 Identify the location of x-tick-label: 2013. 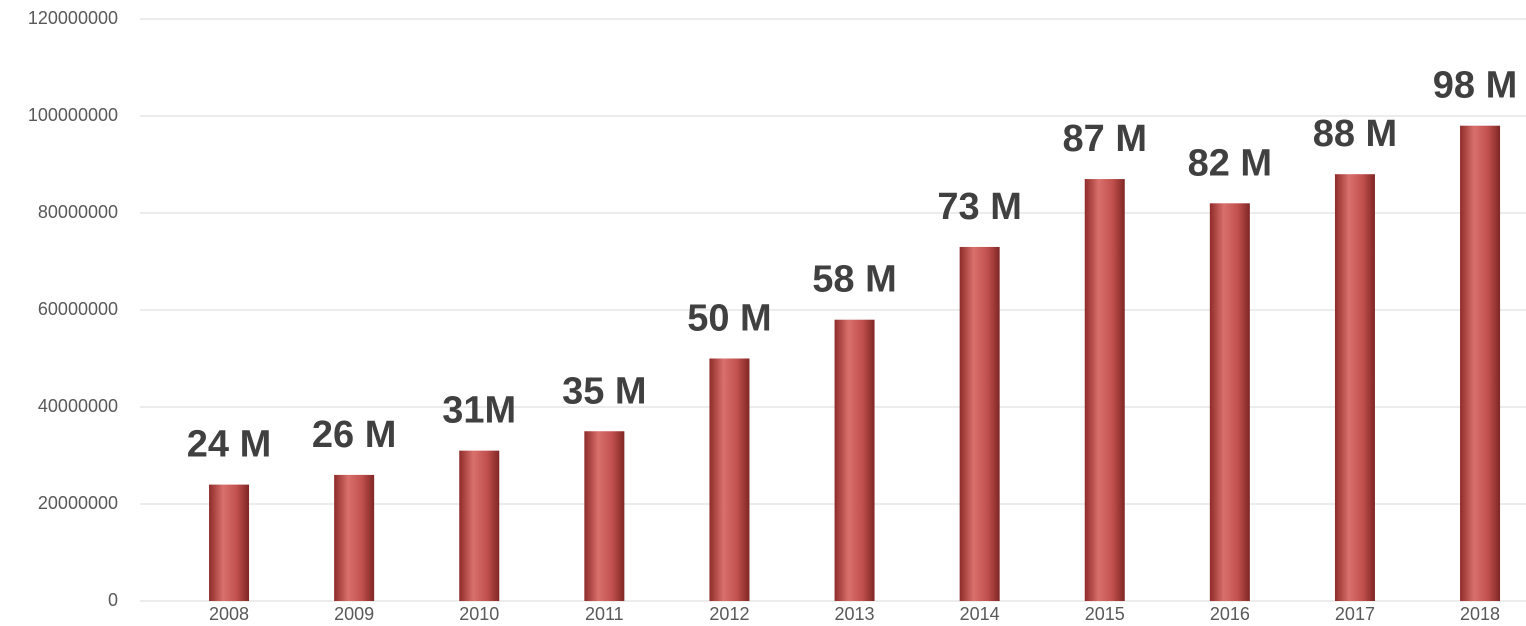
(855, 614).